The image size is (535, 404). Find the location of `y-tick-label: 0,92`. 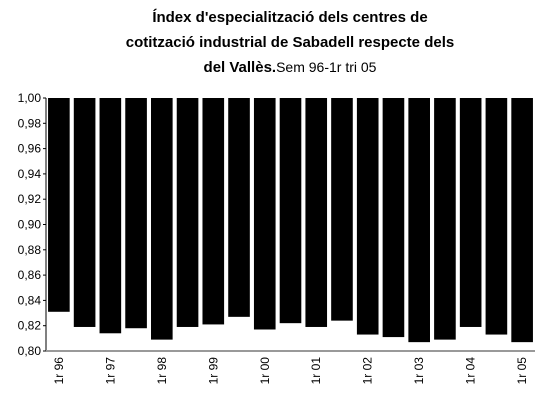

y-tick-label: 0,92 is located at coordinates (30, 199).